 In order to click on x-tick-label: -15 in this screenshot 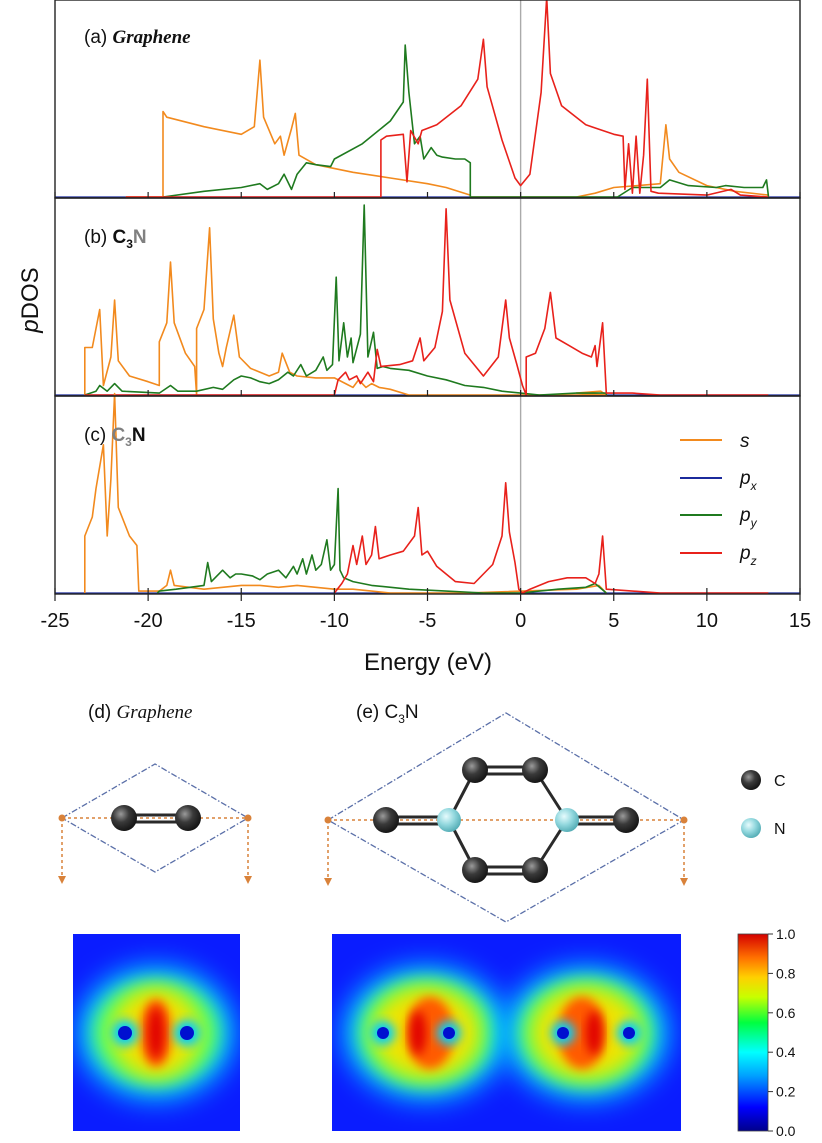, I will do `click(241, 621)`.